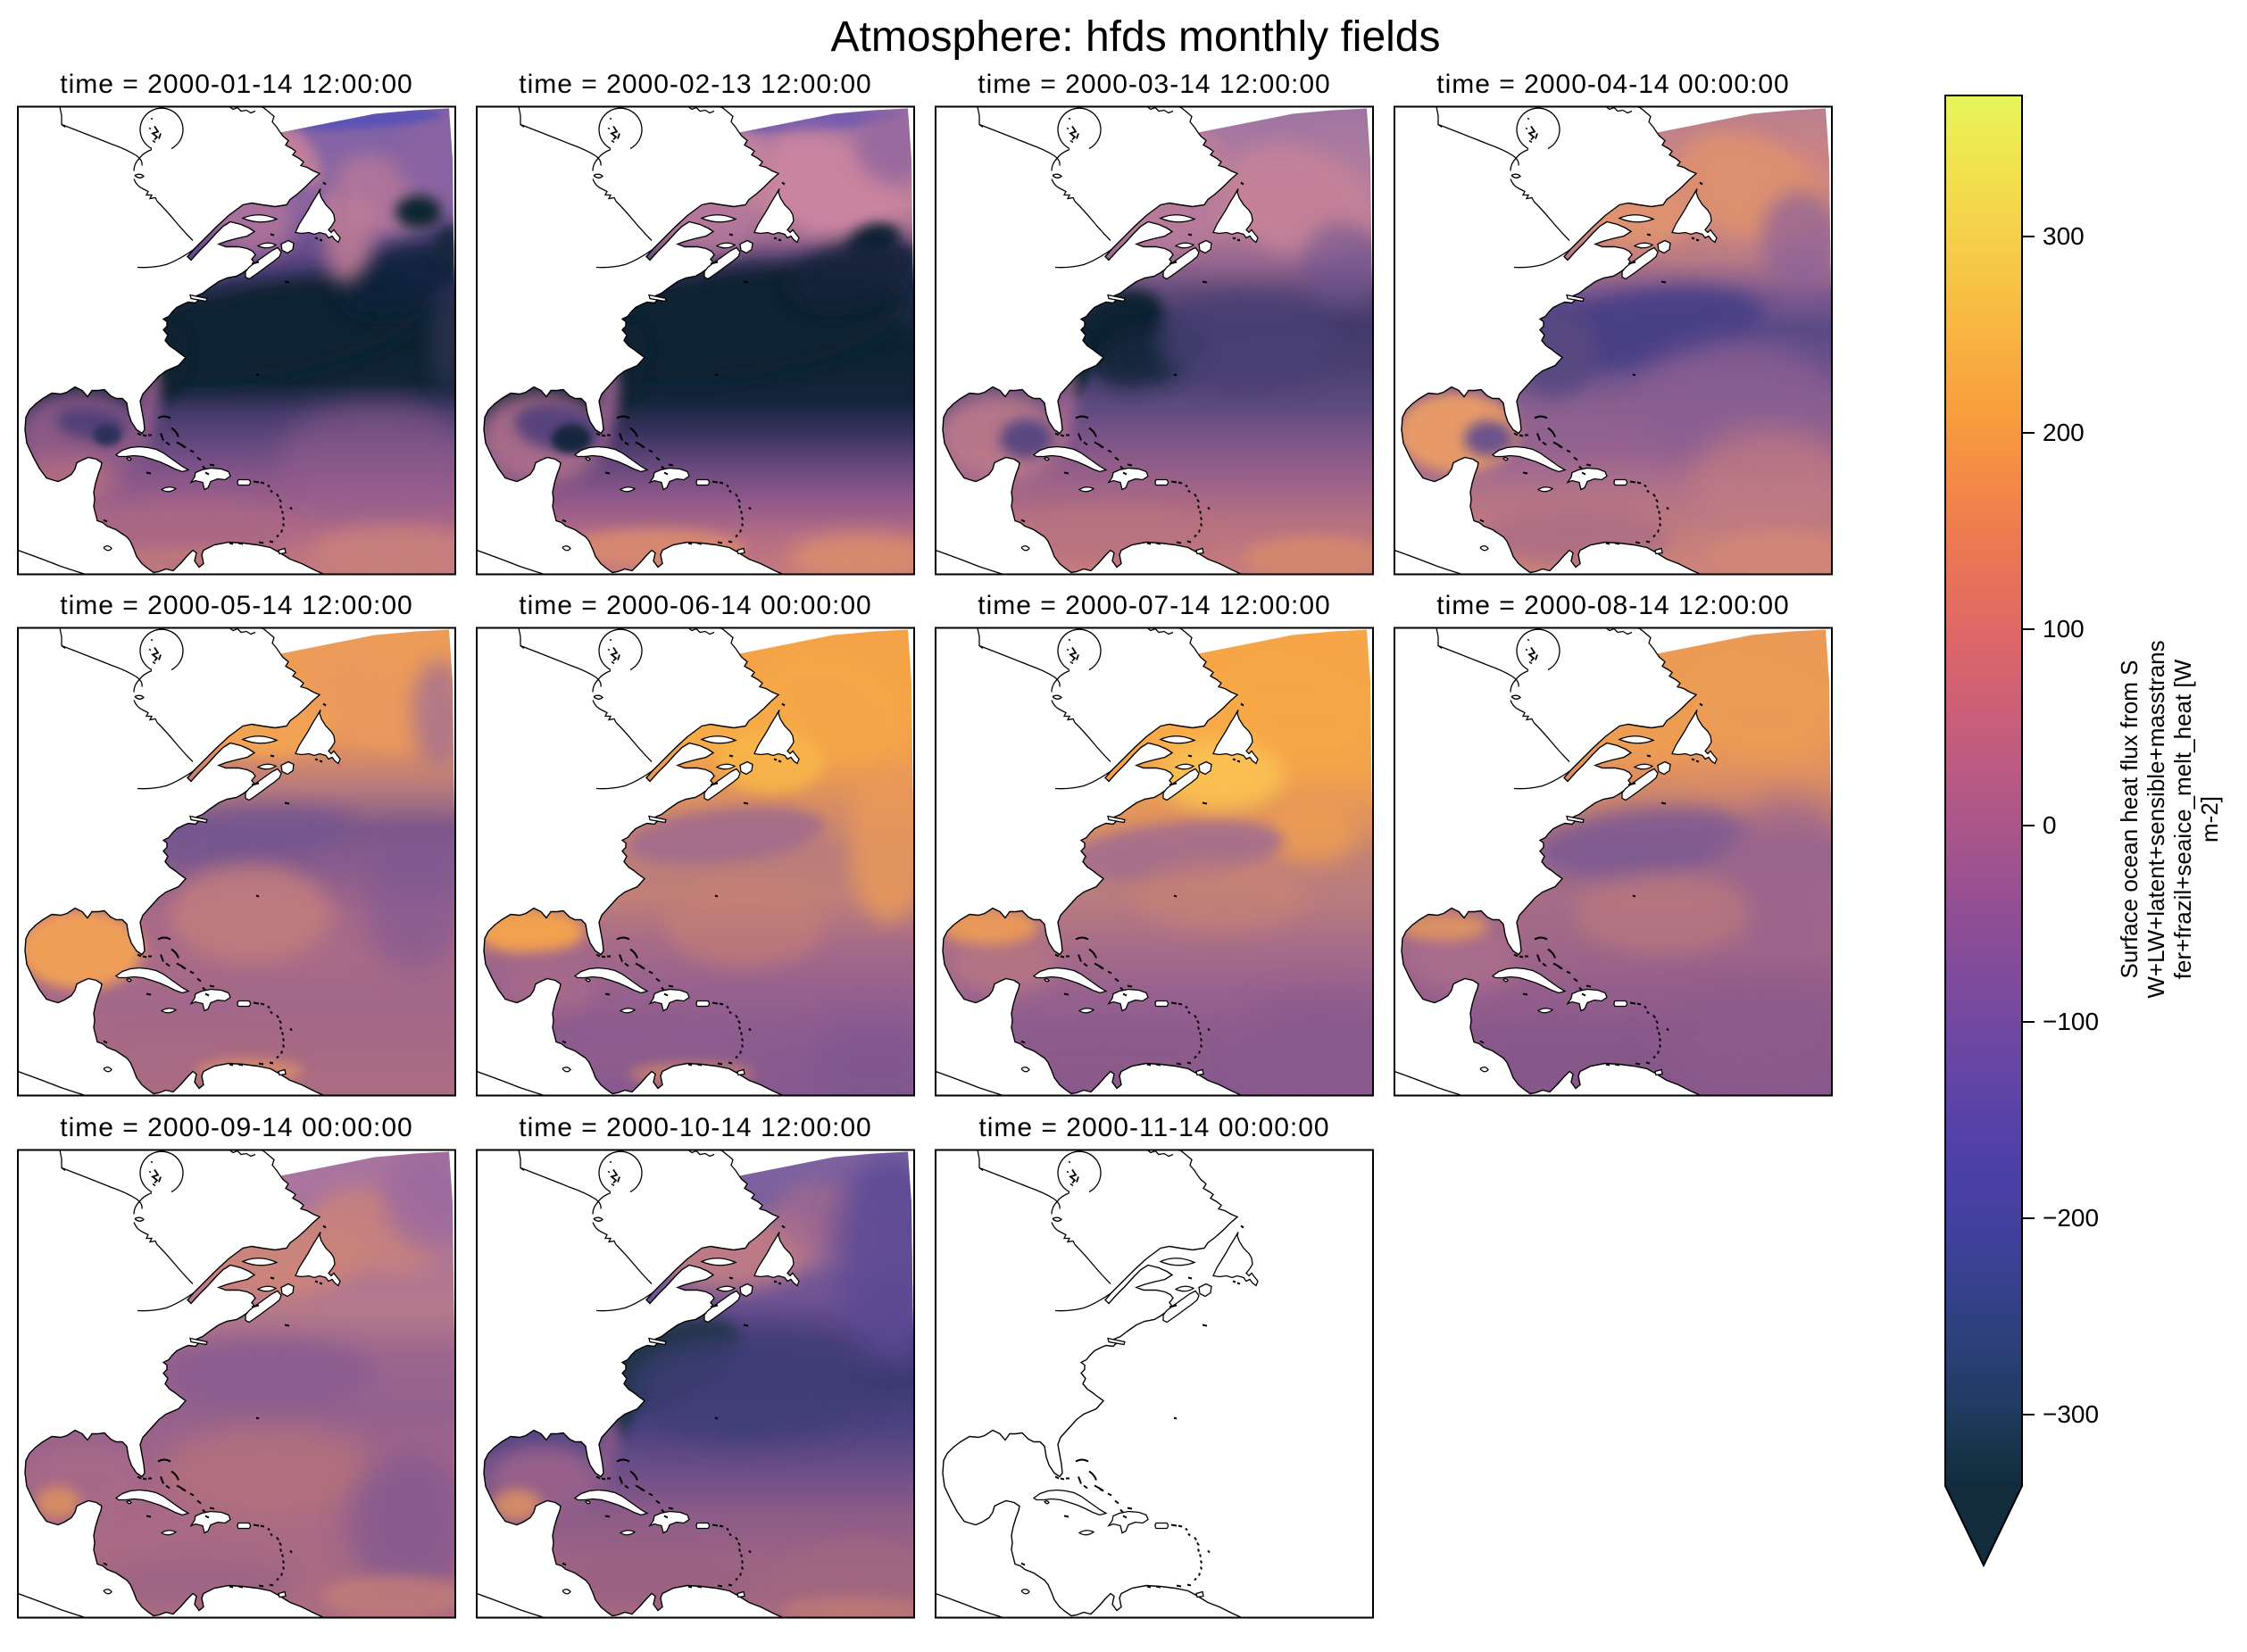 The image size is (2247, 1652). What do you see at coordinates (236, 85) in the screenshot?
I see `svg-text: time = 2000-01-14 12:00:00` at bounding box center [236, 85].